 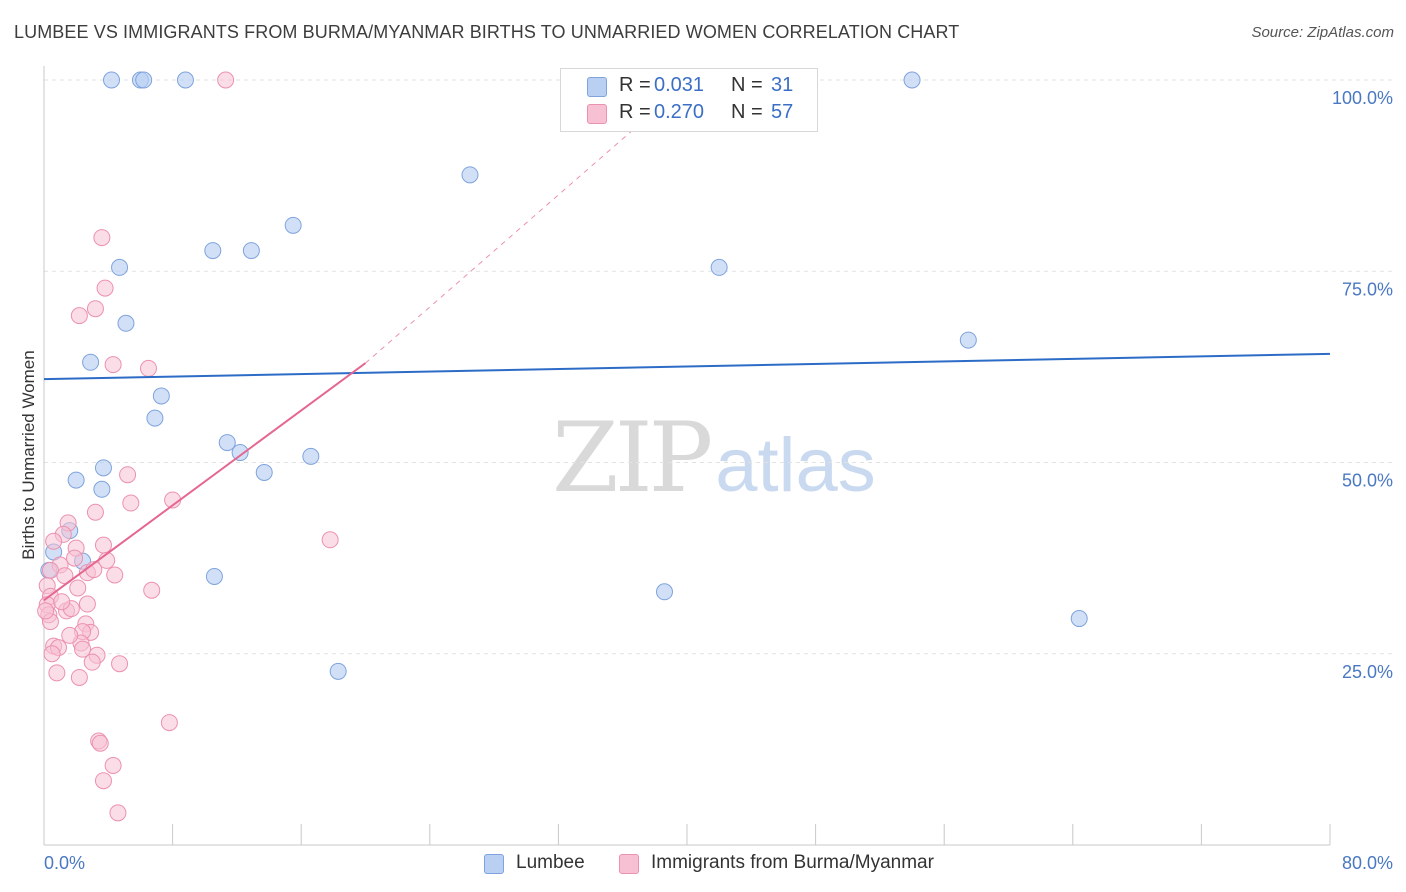 I want to click on legend-n-value: 57, so click(x=782, y=112).